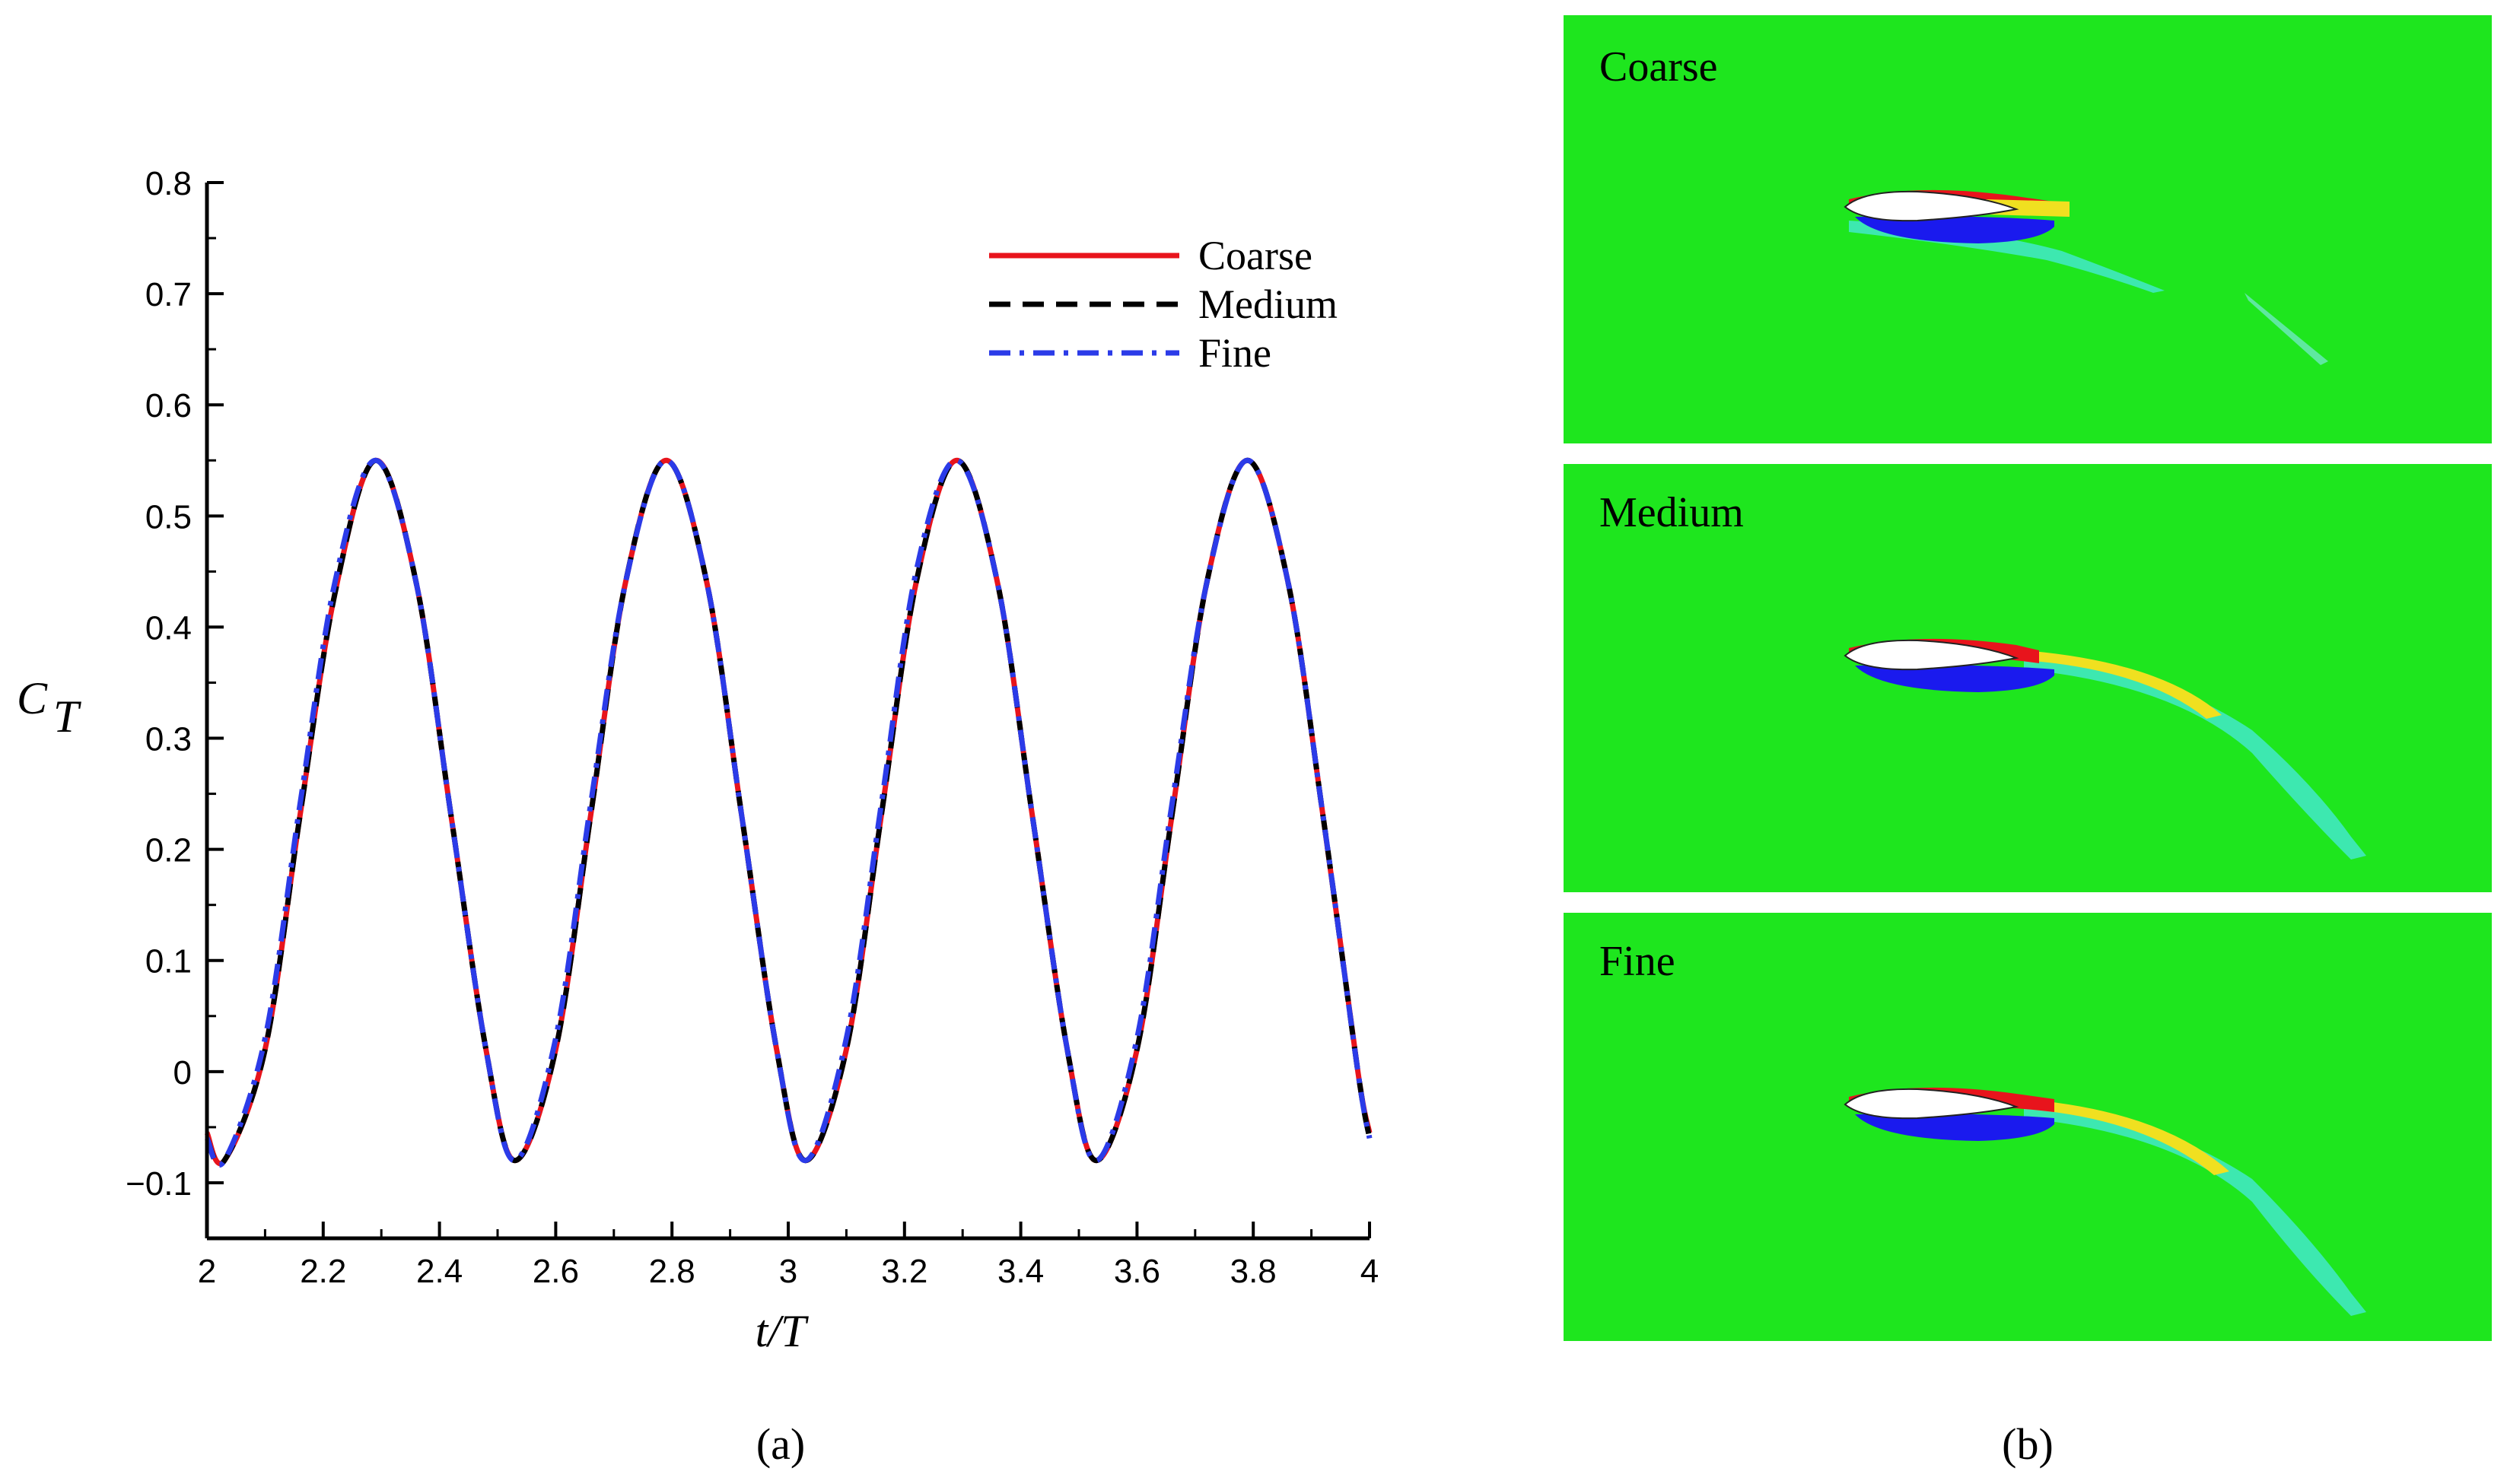  What do you see at coordinates (169, 851) in the screenshot?
I see `y-tick-label: 0.2` at bounding box center [169, 851].